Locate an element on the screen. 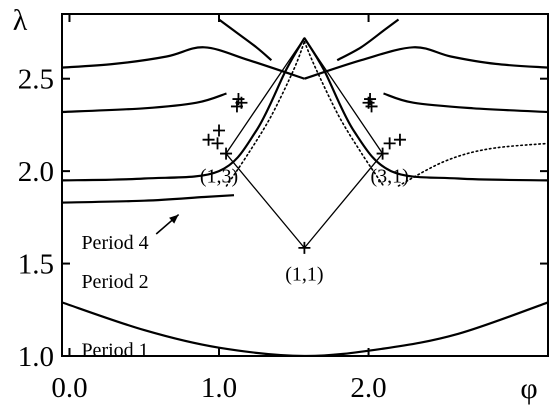  y-tick-label-3: 2.5 is located at coordinates (36, 80).